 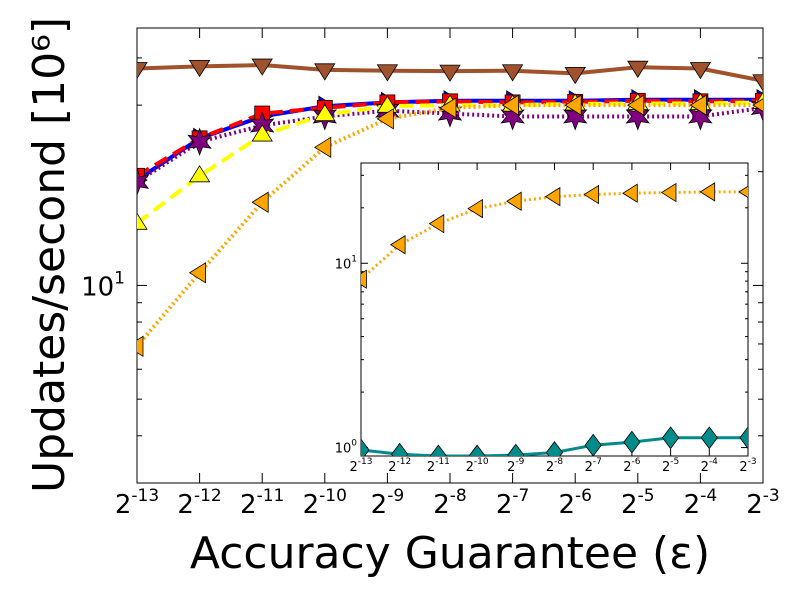 I want to click on main-x-tick-label: 2-11, so click(x=262, y=503).